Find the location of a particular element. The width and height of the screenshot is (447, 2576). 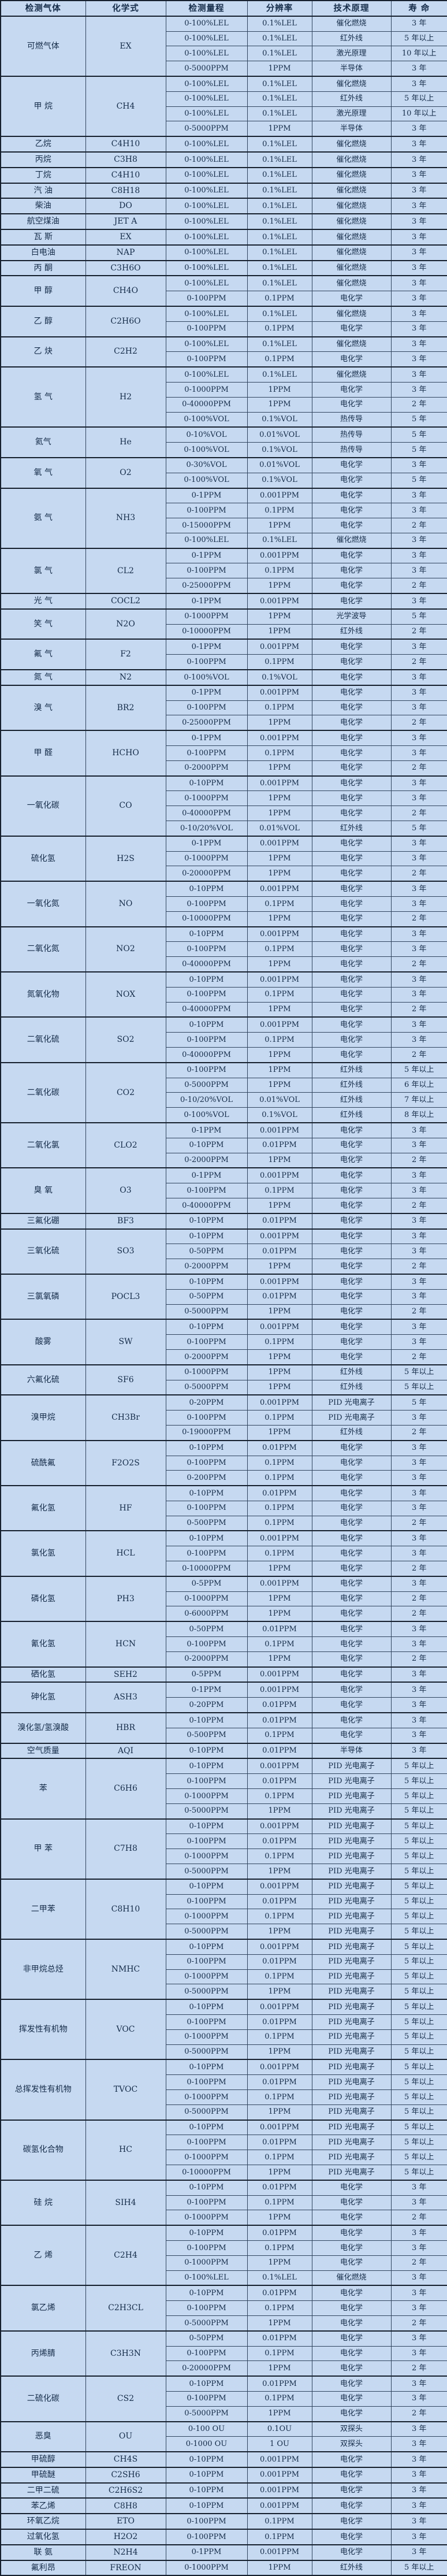

principle-cell: 催化燃烧 is located at coordinates (351, 24).